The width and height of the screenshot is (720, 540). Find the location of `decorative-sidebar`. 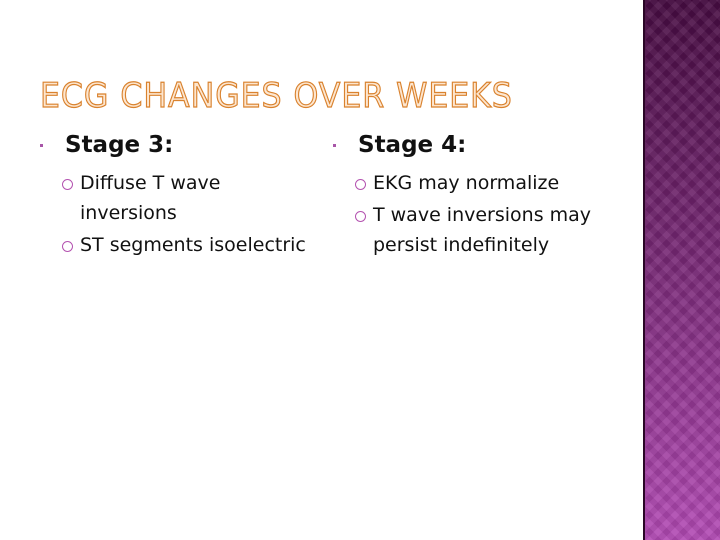

decorative-sidebar is located at coordinates (681, 270).